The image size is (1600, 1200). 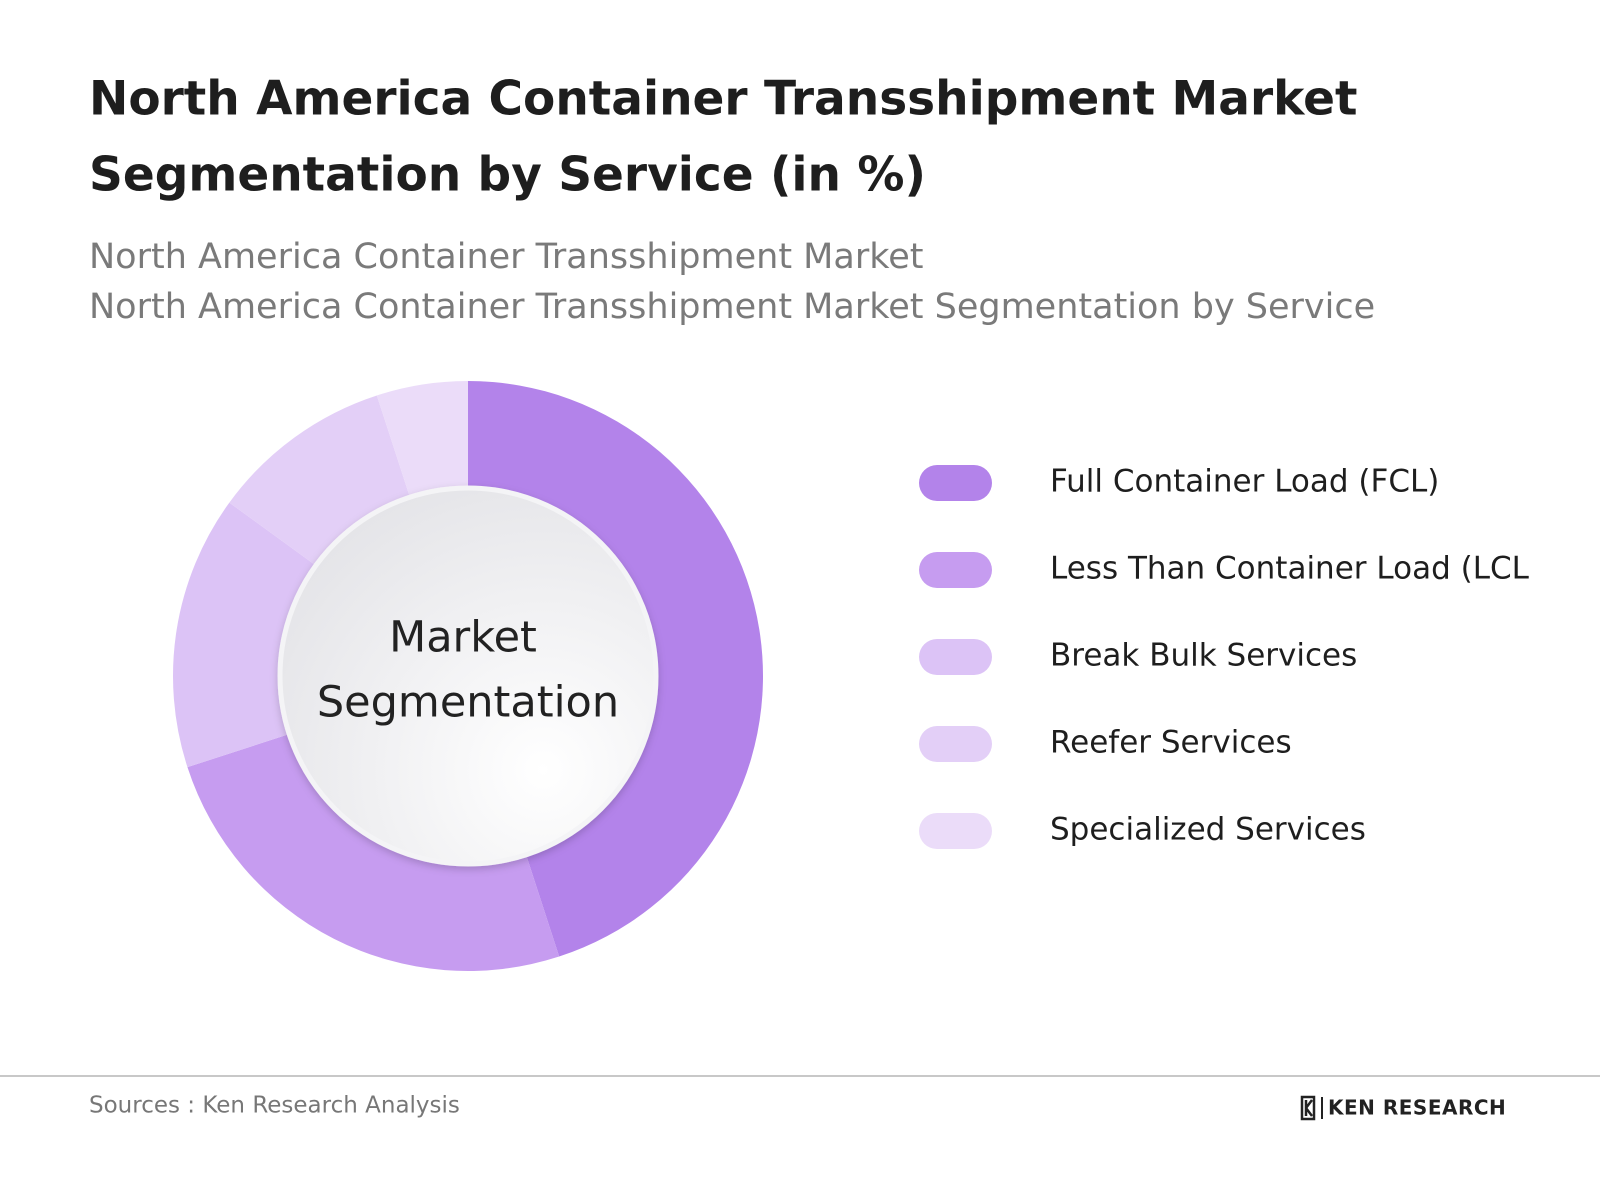 I want to click on legend-label: Specialized Services, so click(x=1208, y=830).